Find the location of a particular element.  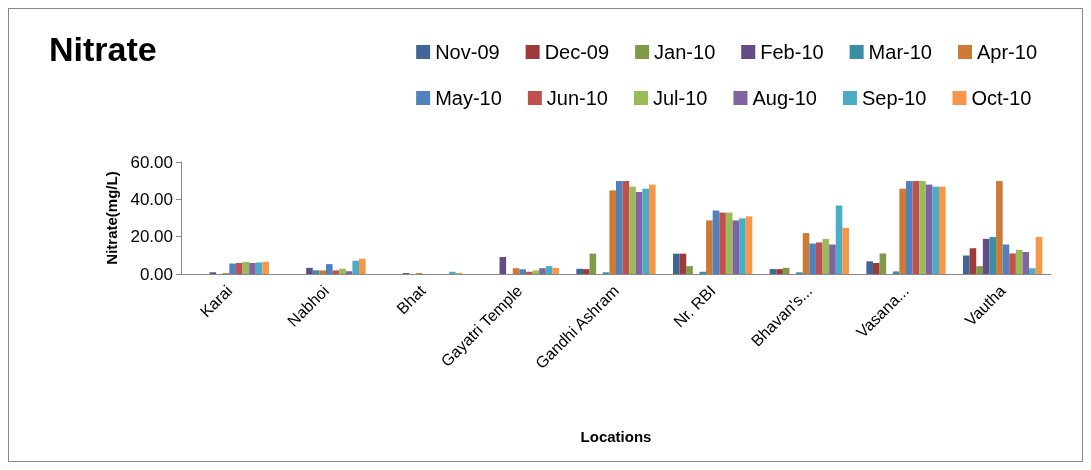

legend-label: Oct-10 is located at coordinates (1001, 98).